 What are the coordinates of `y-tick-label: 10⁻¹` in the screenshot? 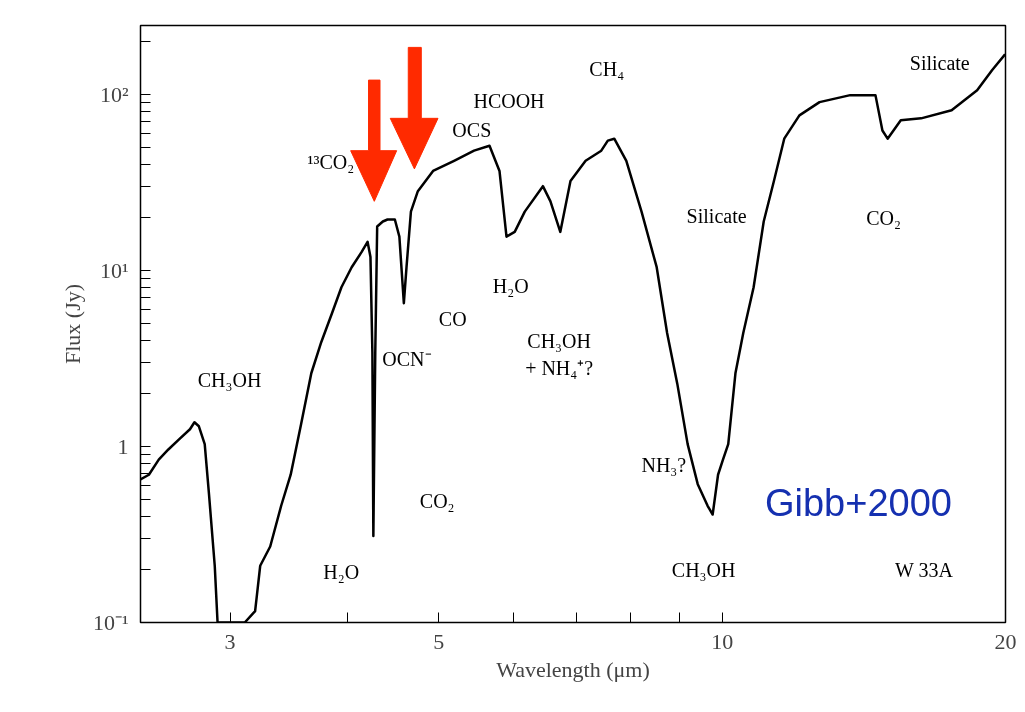 It's located at (110, 622).